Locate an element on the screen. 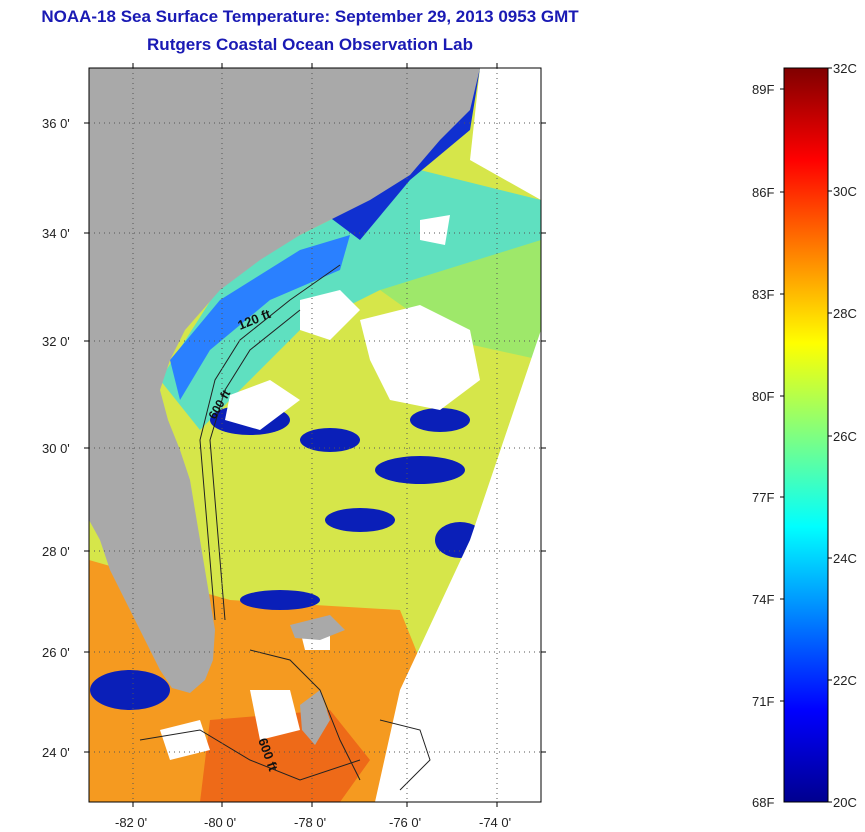  map-subtitle: Rutgers Coastal Ocean Observation Lab is located at coordinates (310, 44).